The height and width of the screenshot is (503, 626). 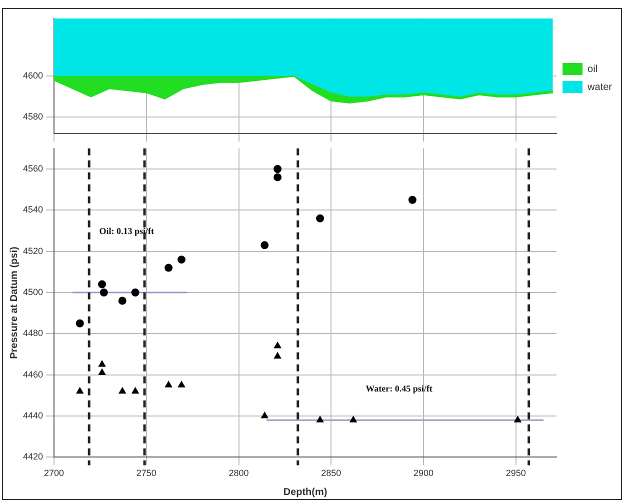 What do you see at coordinates (238, 473) in the screenshot?
I see `x-tick-label: 2800` at bounding box center [238, 473].